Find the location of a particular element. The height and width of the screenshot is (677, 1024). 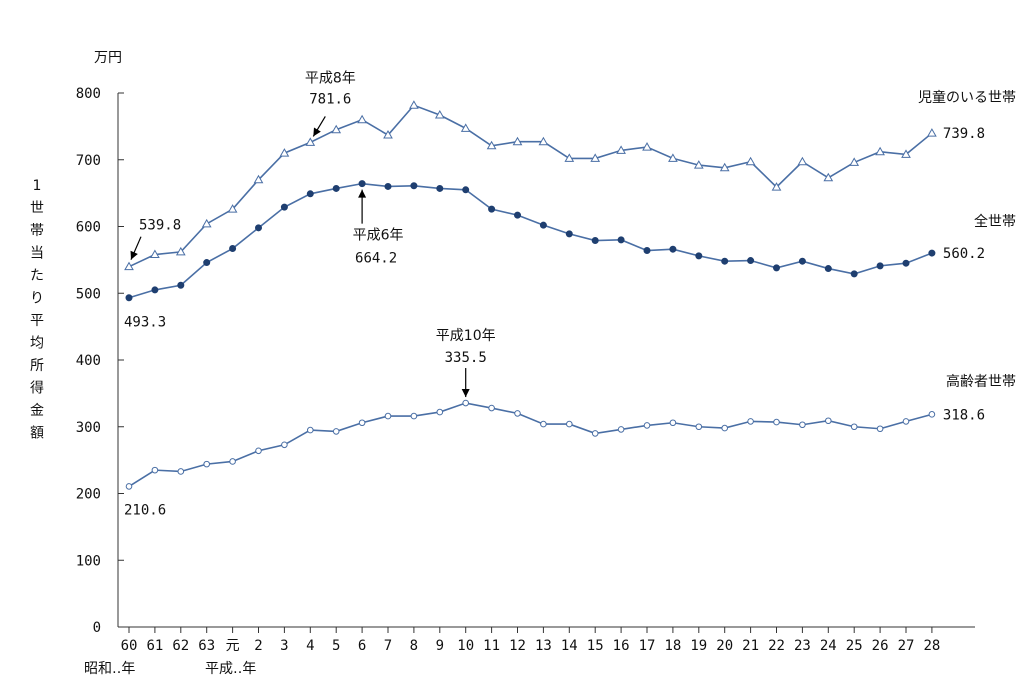

x-tick-label: 12 is located at coordinates (517, 646).